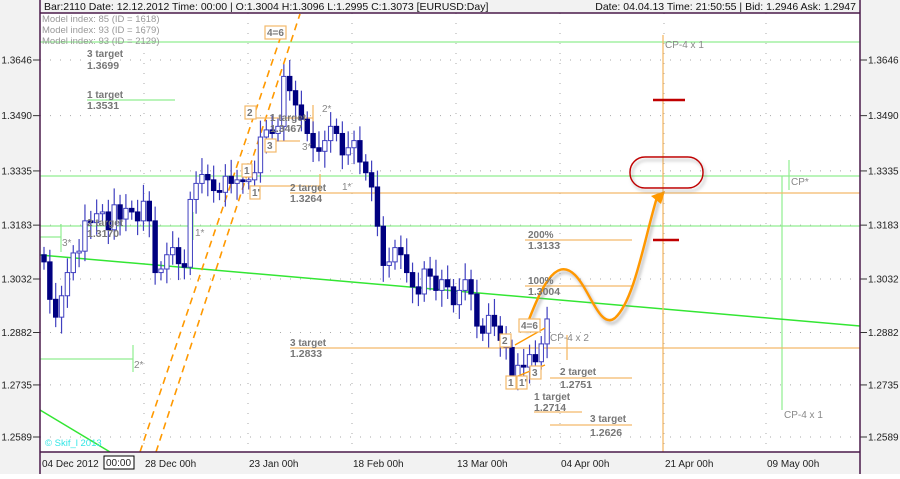 The width and height of the screenshot is (900, 479). I want to click on trendline, so click(450, 290).